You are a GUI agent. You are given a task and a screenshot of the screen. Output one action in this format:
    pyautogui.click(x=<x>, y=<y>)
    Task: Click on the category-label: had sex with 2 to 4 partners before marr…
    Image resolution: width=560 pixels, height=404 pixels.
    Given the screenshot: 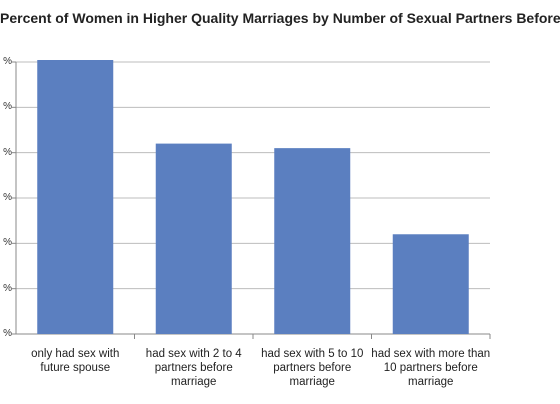 What is the action you would take?
    pyautogui.click(x=193, y=368)
    